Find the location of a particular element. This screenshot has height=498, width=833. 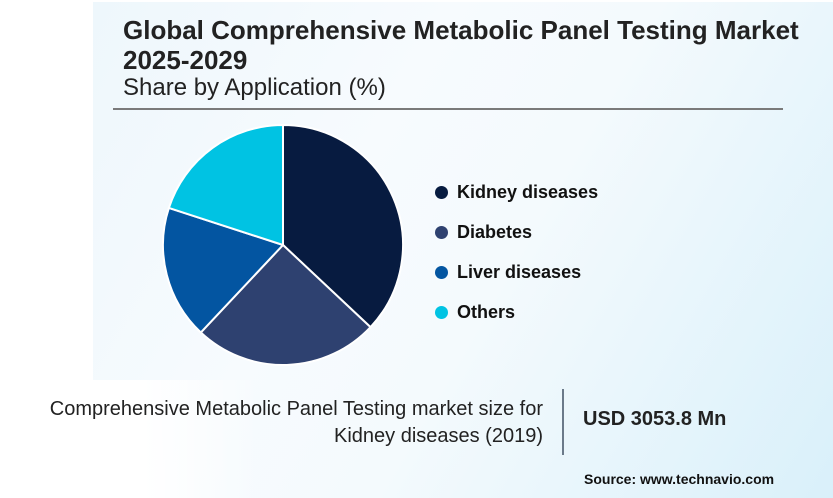

legend-label: Others is located at coordinates (486, 311).